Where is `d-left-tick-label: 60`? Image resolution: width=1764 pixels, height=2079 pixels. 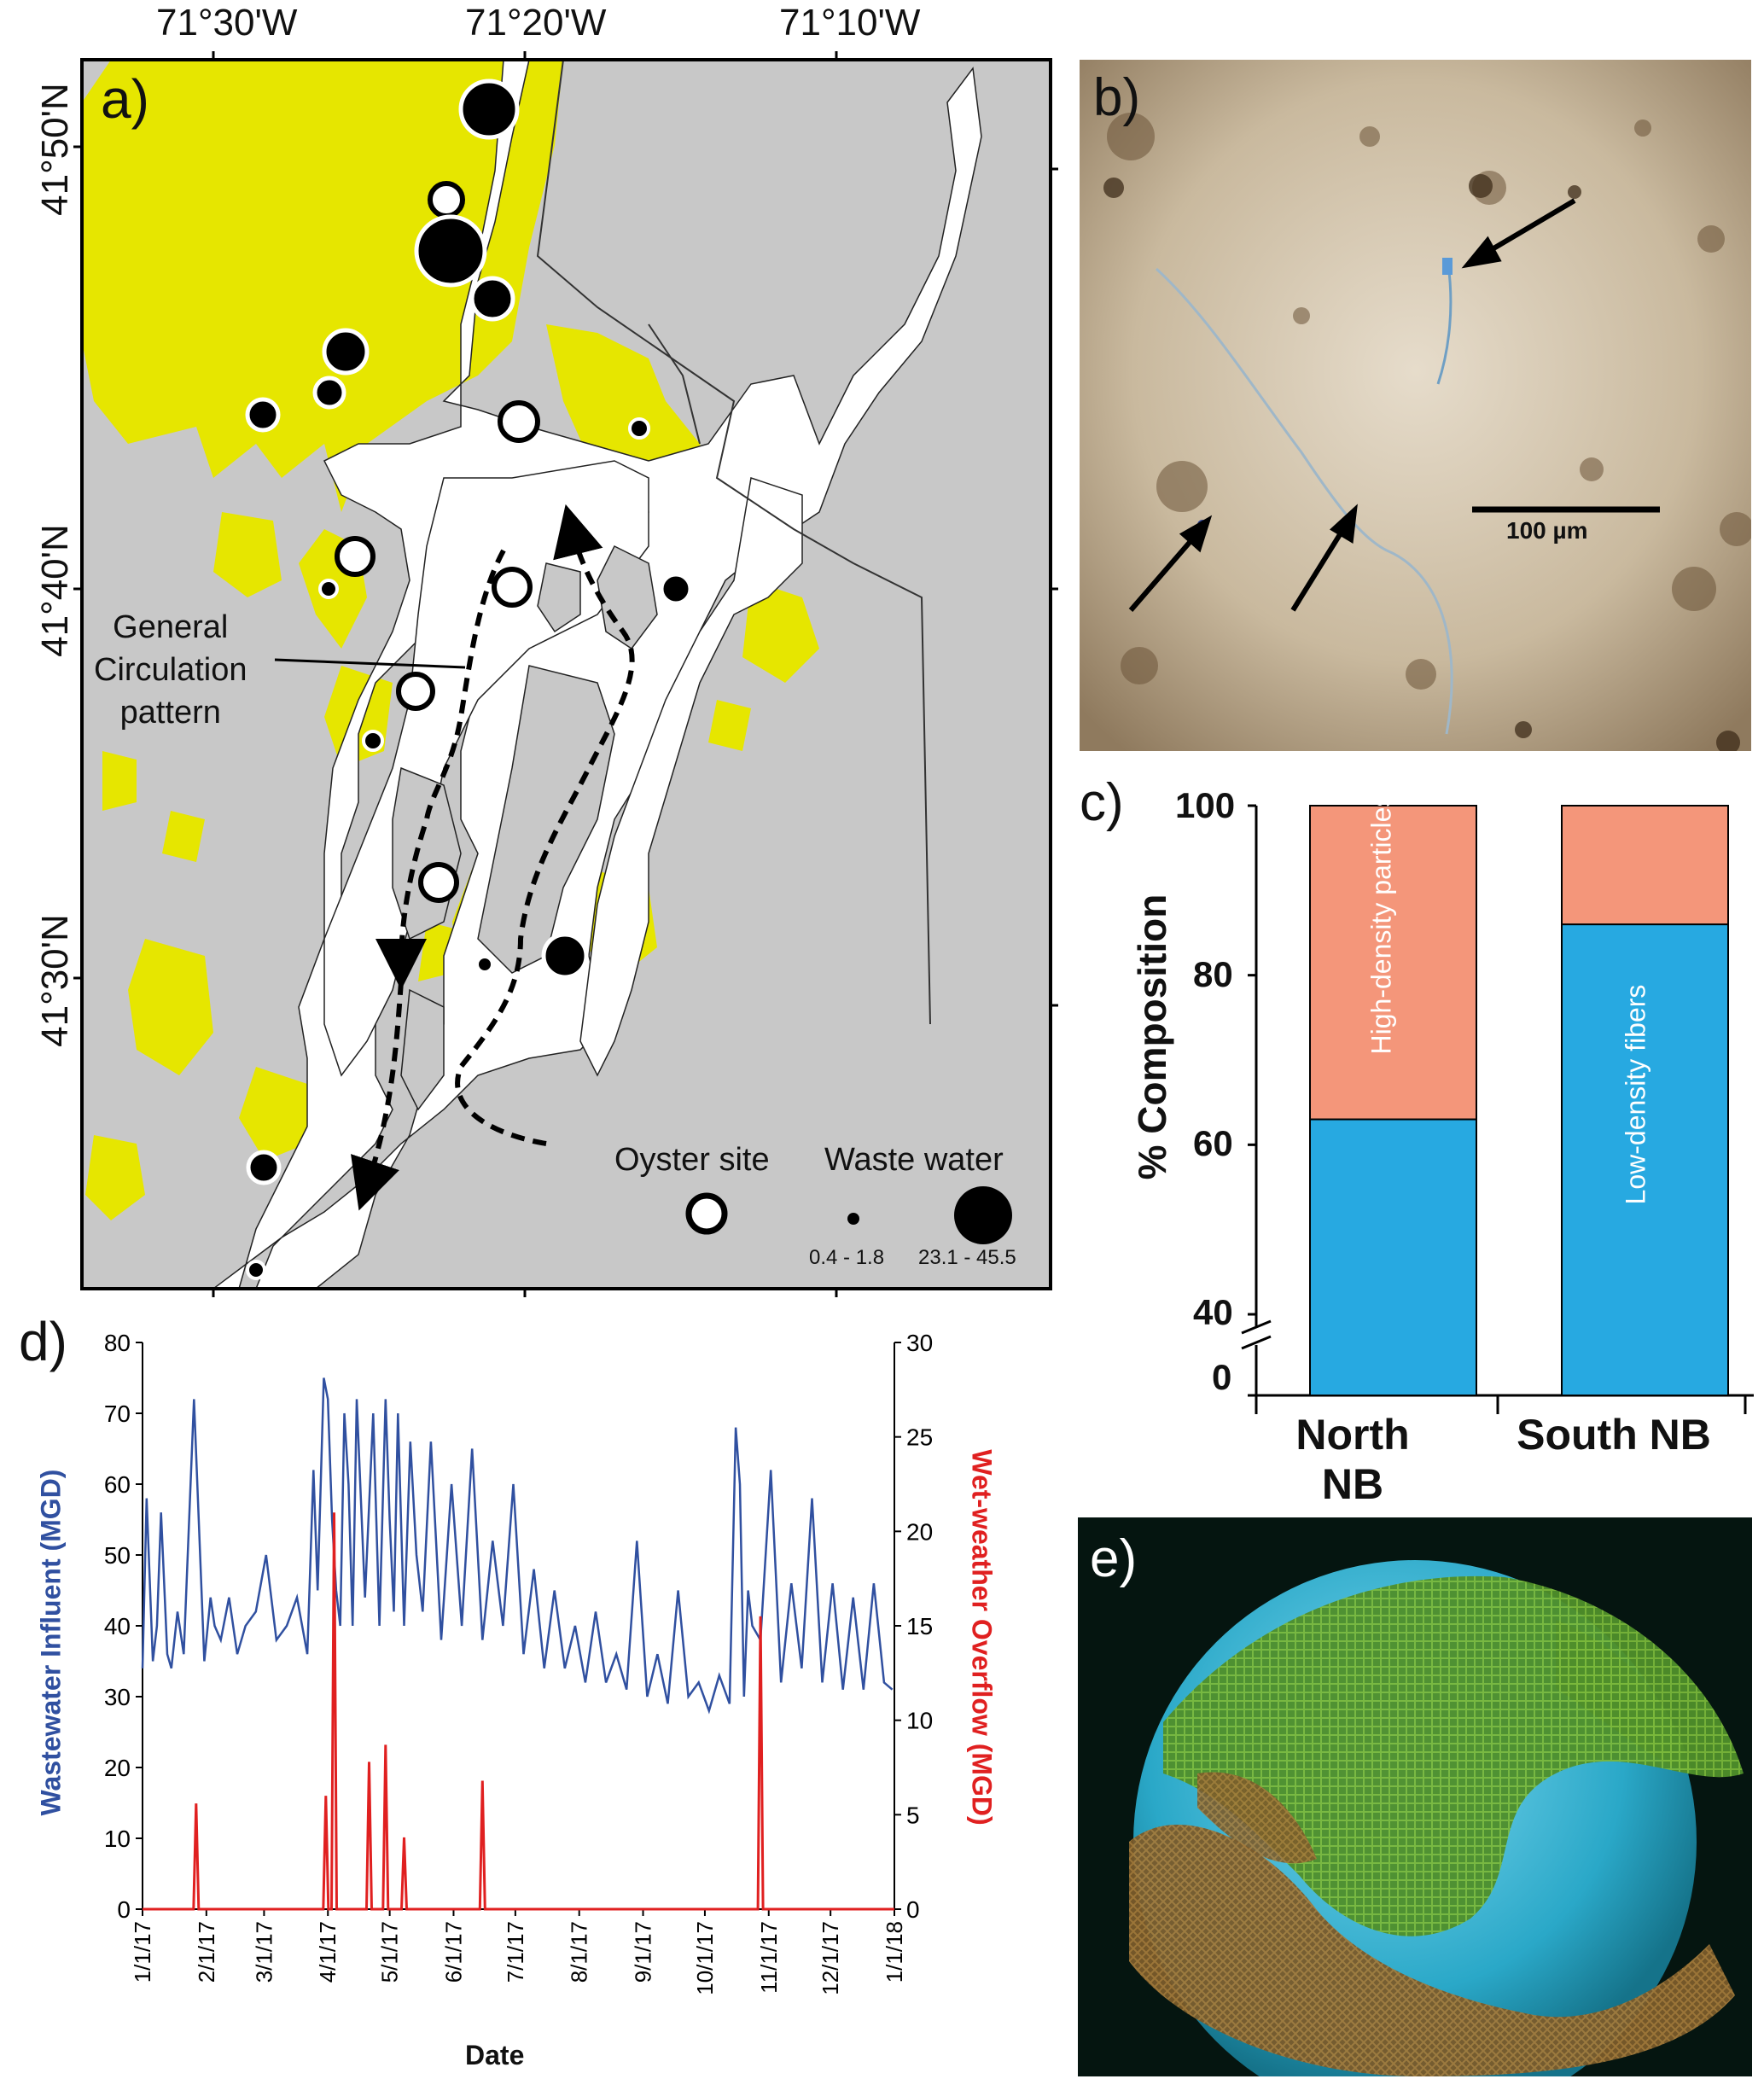
d-left-tick-label: 60 is located at coordinates (118, 1484).